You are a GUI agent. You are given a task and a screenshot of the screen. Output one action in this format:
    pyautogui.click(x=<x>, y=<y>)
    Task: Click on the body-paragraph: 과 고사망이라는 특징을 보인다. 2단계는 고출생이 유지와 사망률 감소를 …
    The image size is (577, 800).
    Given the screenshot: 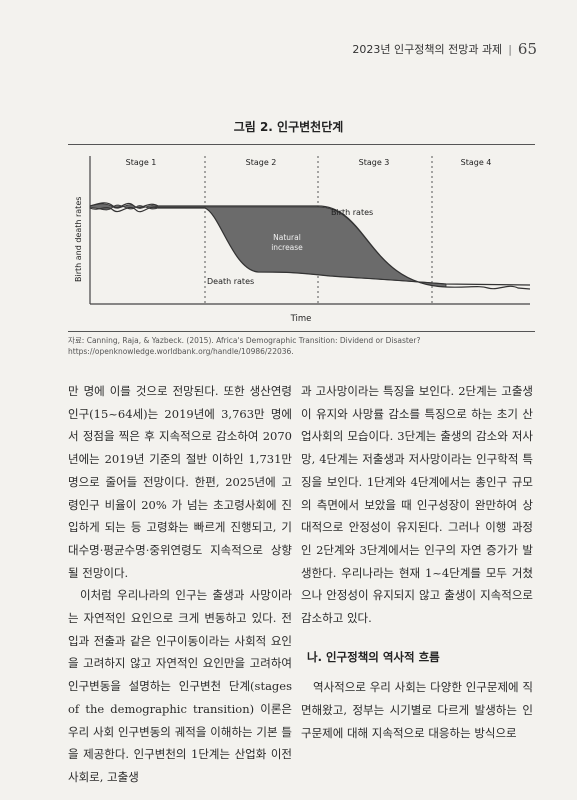 What is the action you would take?
    pyautogui.click(x=417, y=505)
    